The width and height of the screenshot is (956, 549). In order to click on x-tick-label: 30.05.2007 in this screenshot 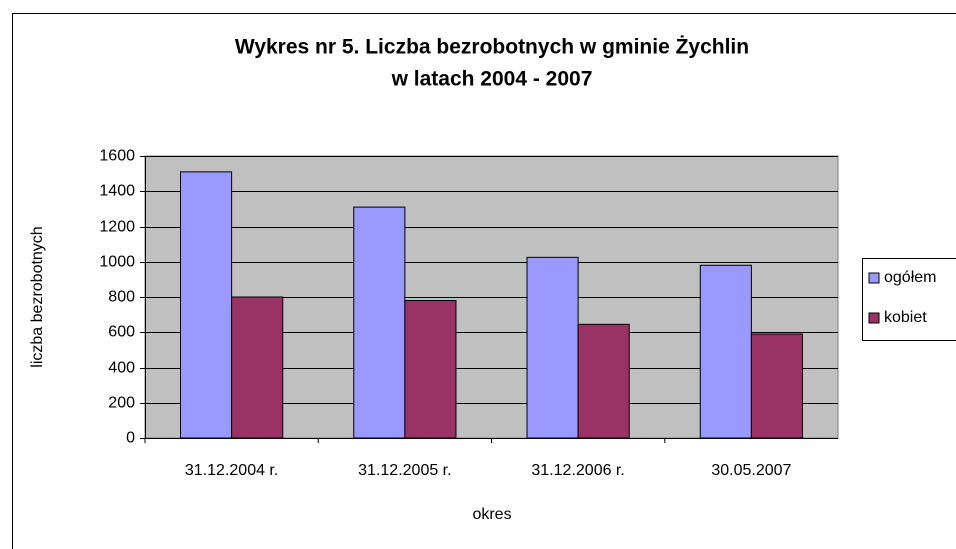, I will do `click(751, 470)`.